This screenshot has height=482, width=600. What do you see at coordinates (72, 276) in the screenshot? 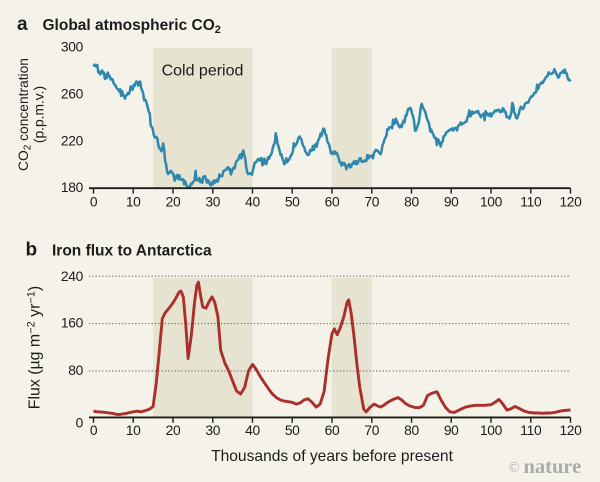
I see `svg-text: 240` at bounding box center [72, 276].